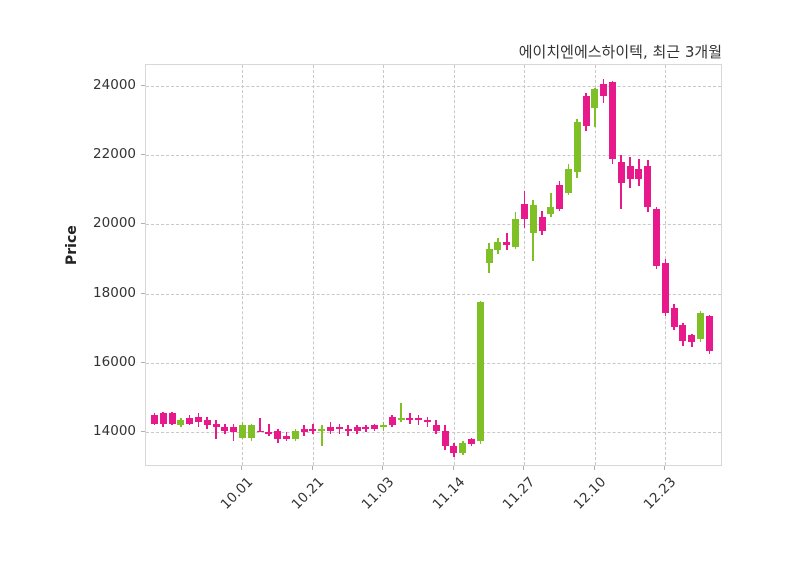 The height and width of the screenshot is (575, 800). Describe the element at coordinates (449, 493) in the screenshot. I see `x-tick-label: 11.14` at that location.